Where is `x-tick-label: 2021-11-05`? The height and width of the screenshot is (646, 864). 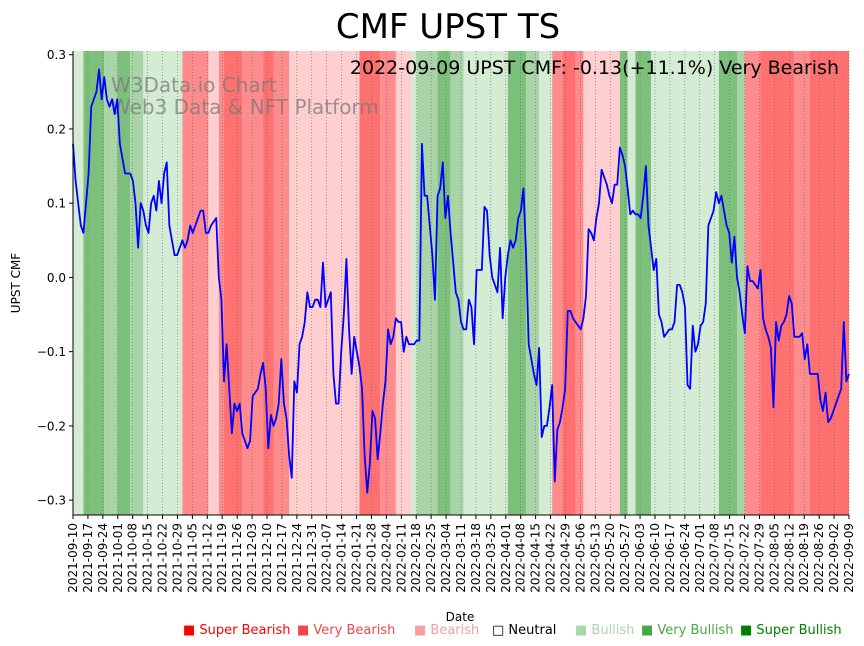 x-tick-label: 2021-11-05 is located at coordinates (192, 558).